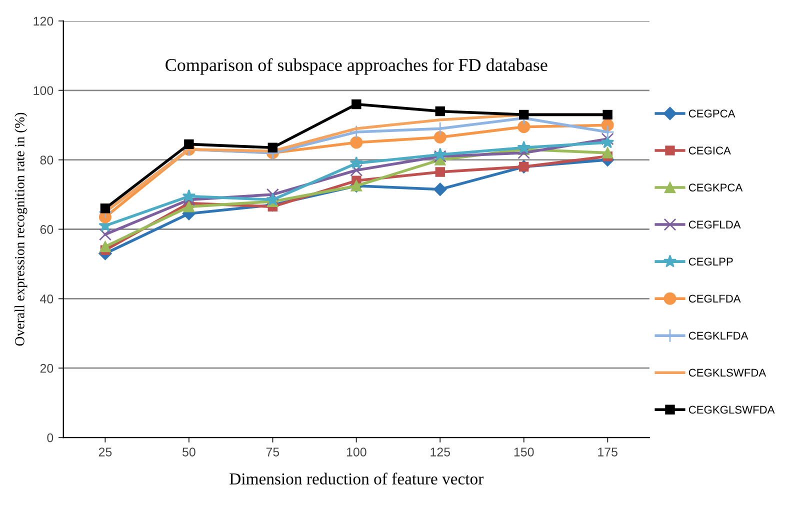  Describe the element at coordinates (47, 368) in the screenshot. I see `y-tick-label: 20` at that location.